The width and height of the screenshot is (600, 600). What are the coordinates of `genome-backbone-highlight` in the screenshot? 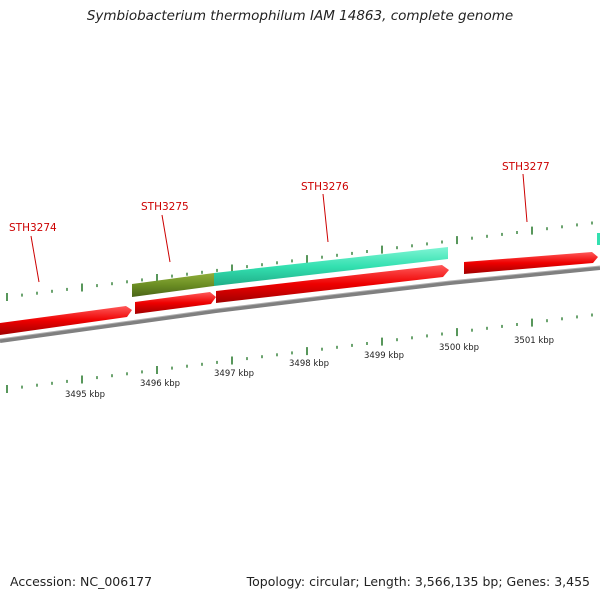 It's located at (300, 302).